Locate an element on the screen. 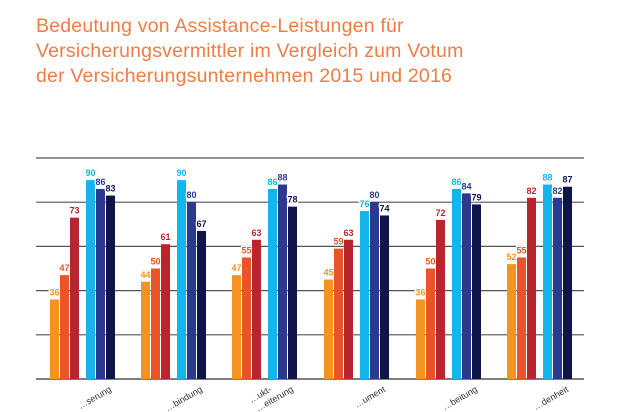 The height and width of the screenshot is (412, 630). category-label: …denheit is located at coordinates (551, 398).